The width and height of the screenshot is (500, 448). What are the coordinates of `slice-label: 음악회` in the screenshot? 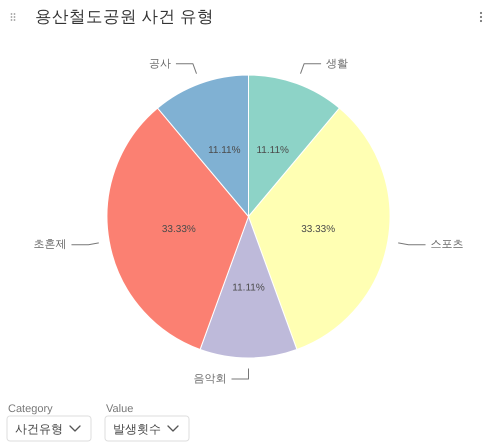 It's located at (210, 379).